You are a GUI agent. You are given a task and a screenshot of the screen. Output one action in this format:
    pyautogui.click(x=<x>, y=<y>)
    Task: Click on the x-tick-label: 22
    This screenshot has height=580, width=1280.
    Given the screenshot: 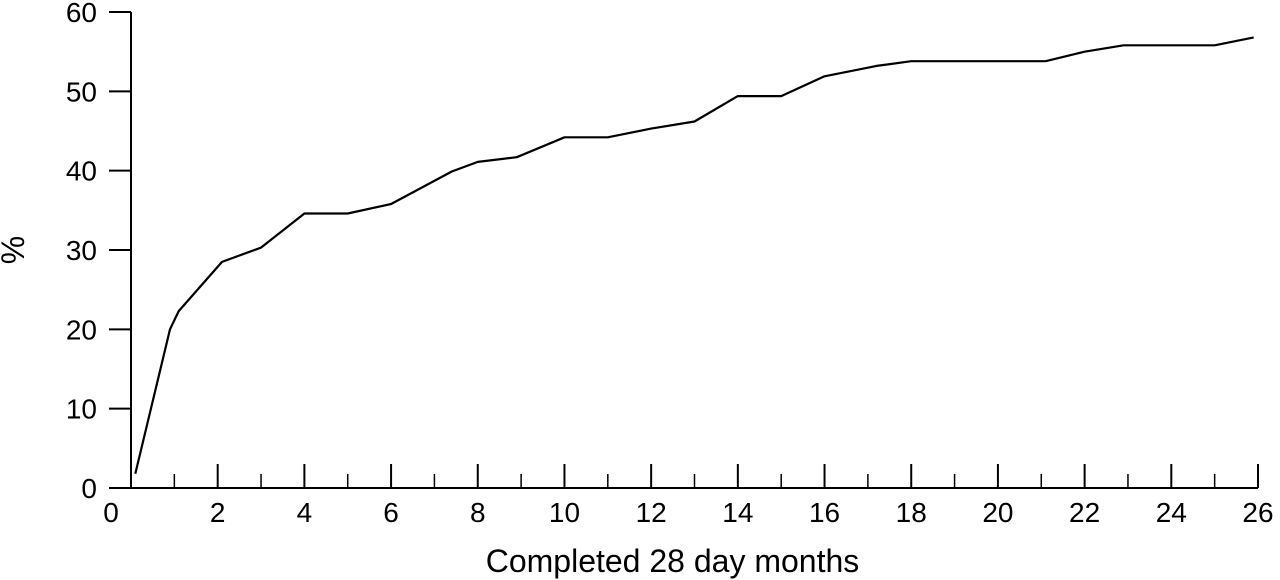 What is the action you would take?
    pyautogui.click(x=1084, y=512)
    